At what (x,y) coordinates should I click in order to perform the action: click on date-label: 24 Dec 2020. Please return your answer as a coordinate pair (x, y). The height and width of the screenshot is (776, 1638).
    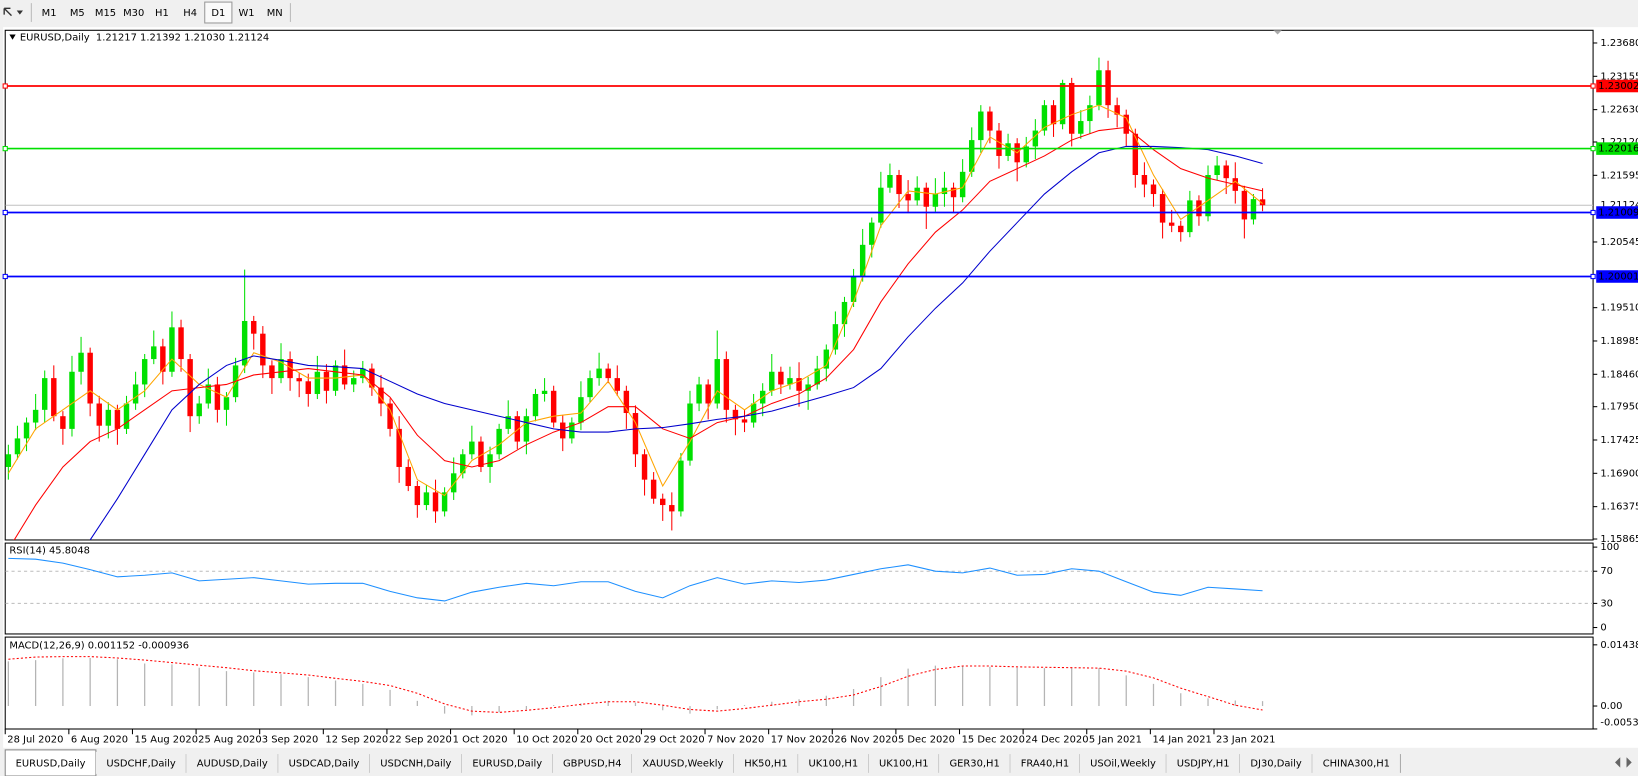
    Looking at the image, I should click on (1056, 739).